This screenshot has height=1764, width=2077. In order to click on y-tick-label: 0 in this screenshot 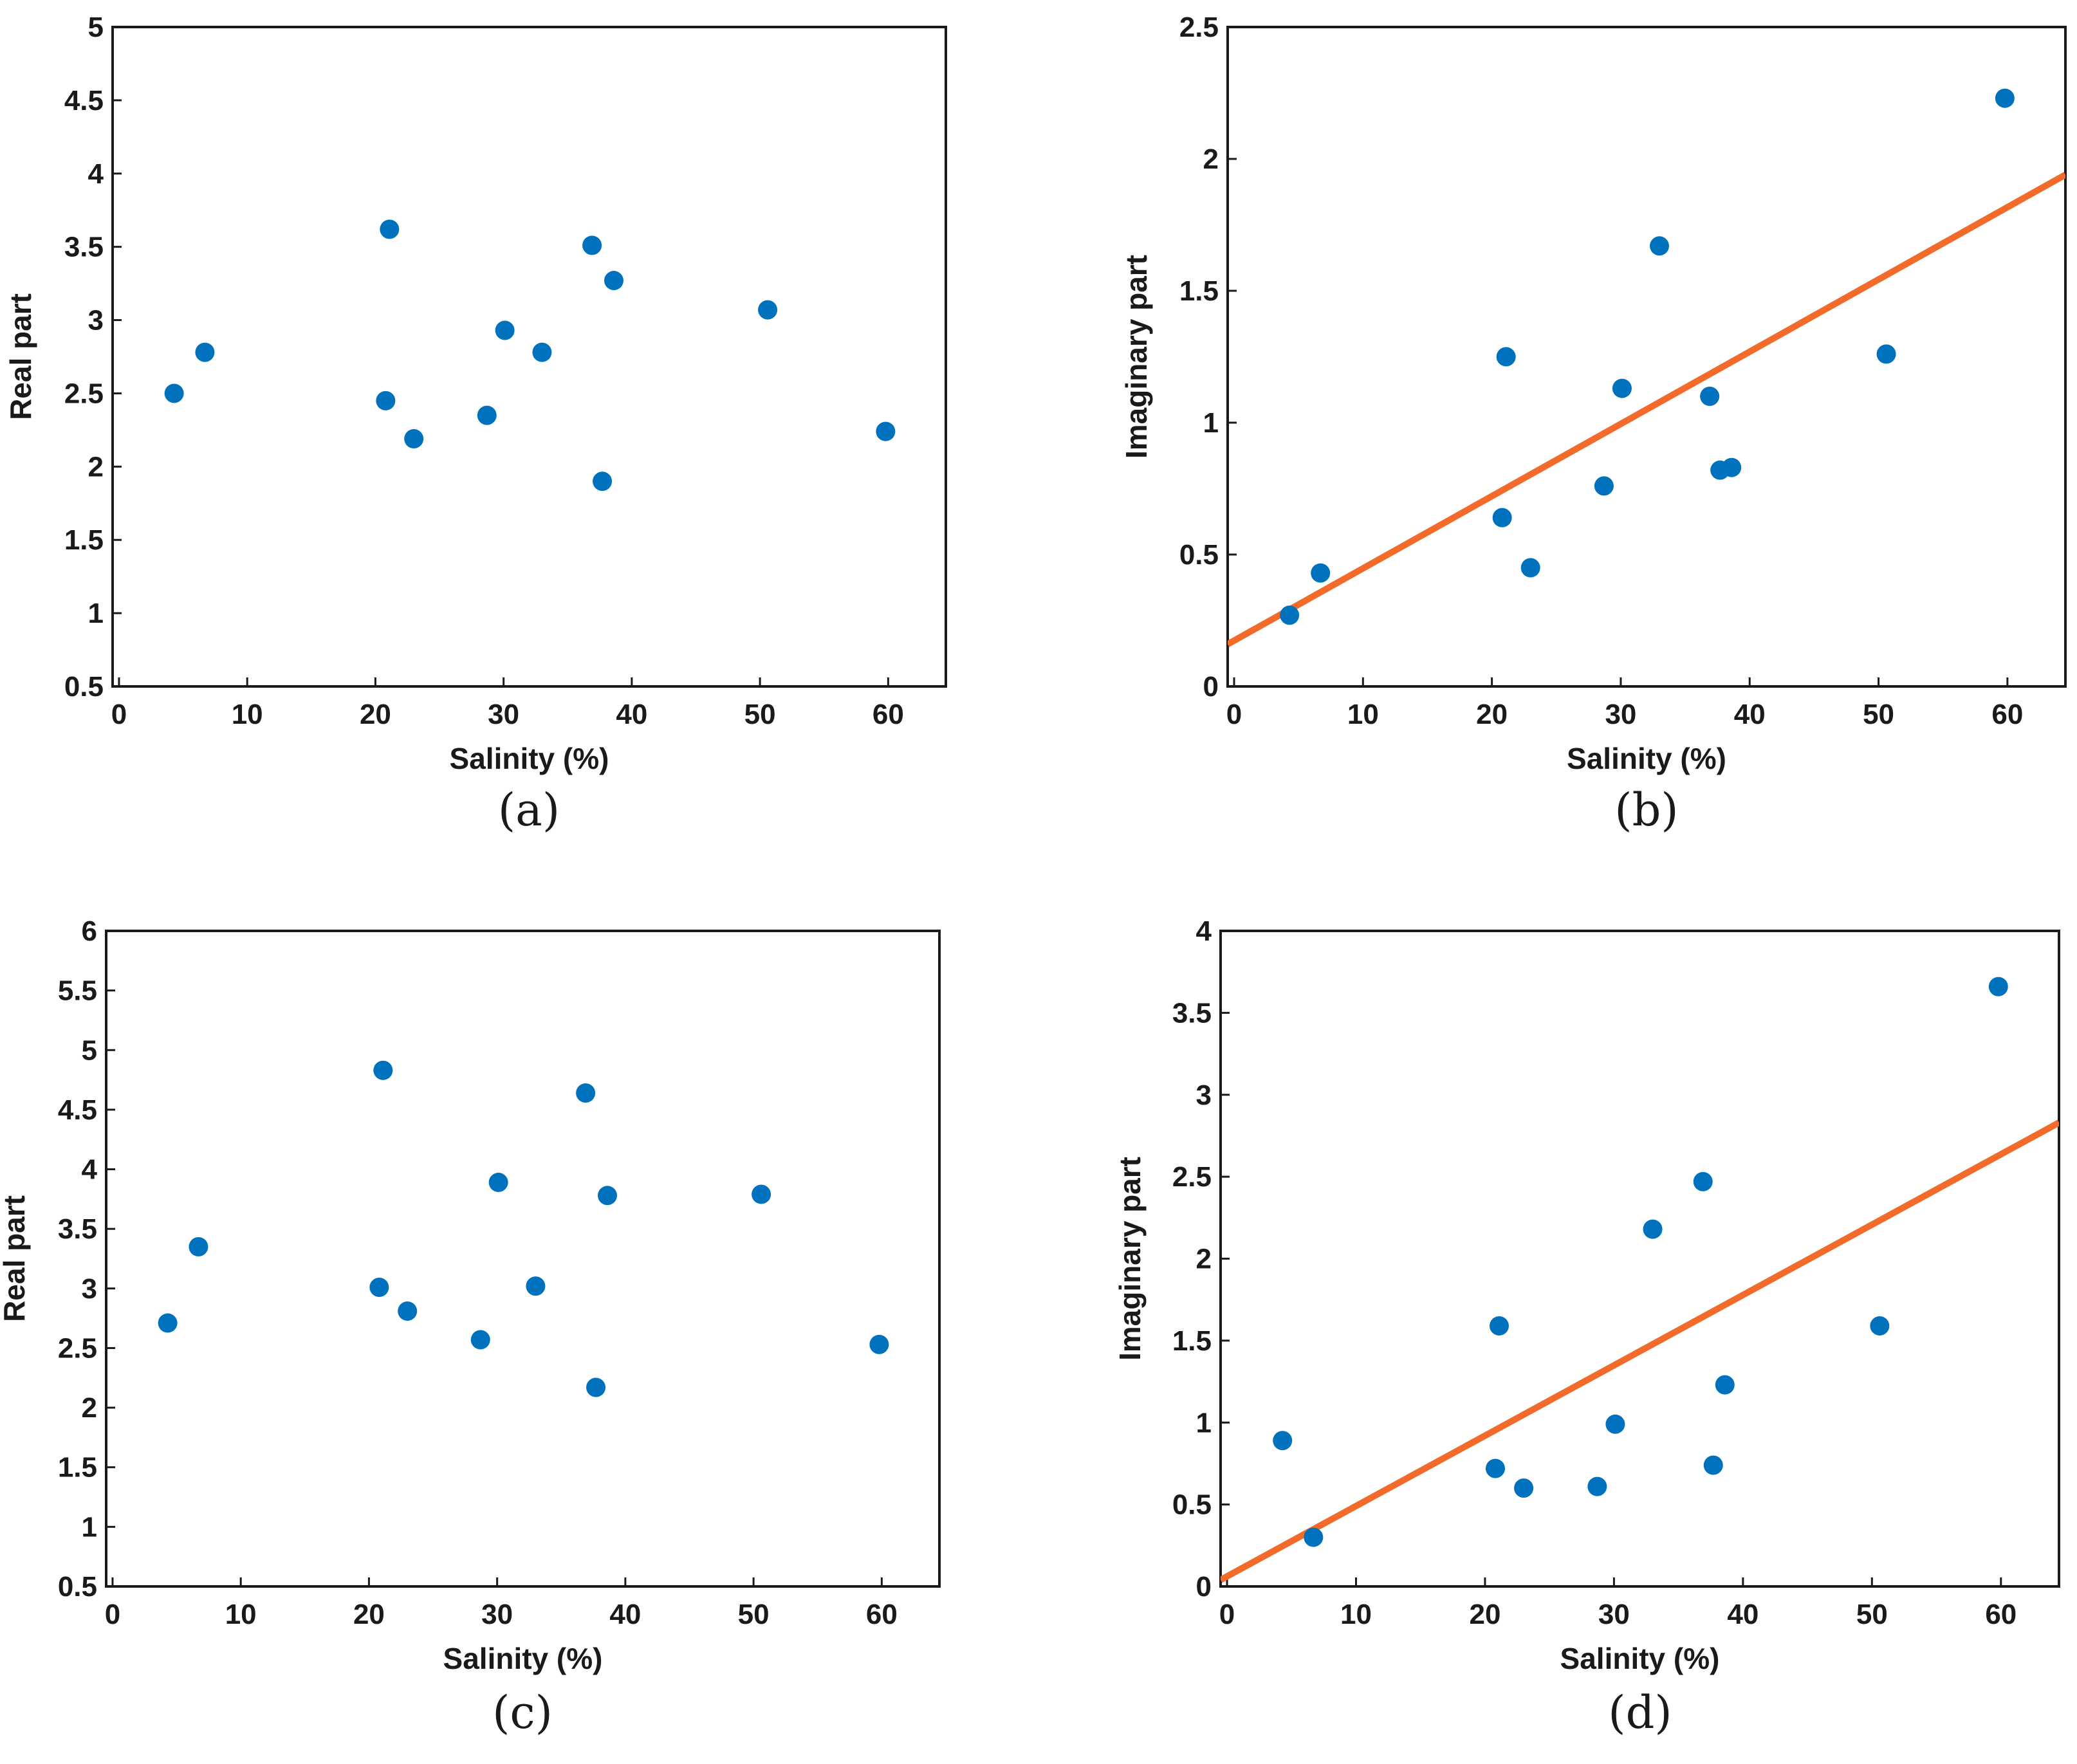, I will do `click(1211, 687)`.